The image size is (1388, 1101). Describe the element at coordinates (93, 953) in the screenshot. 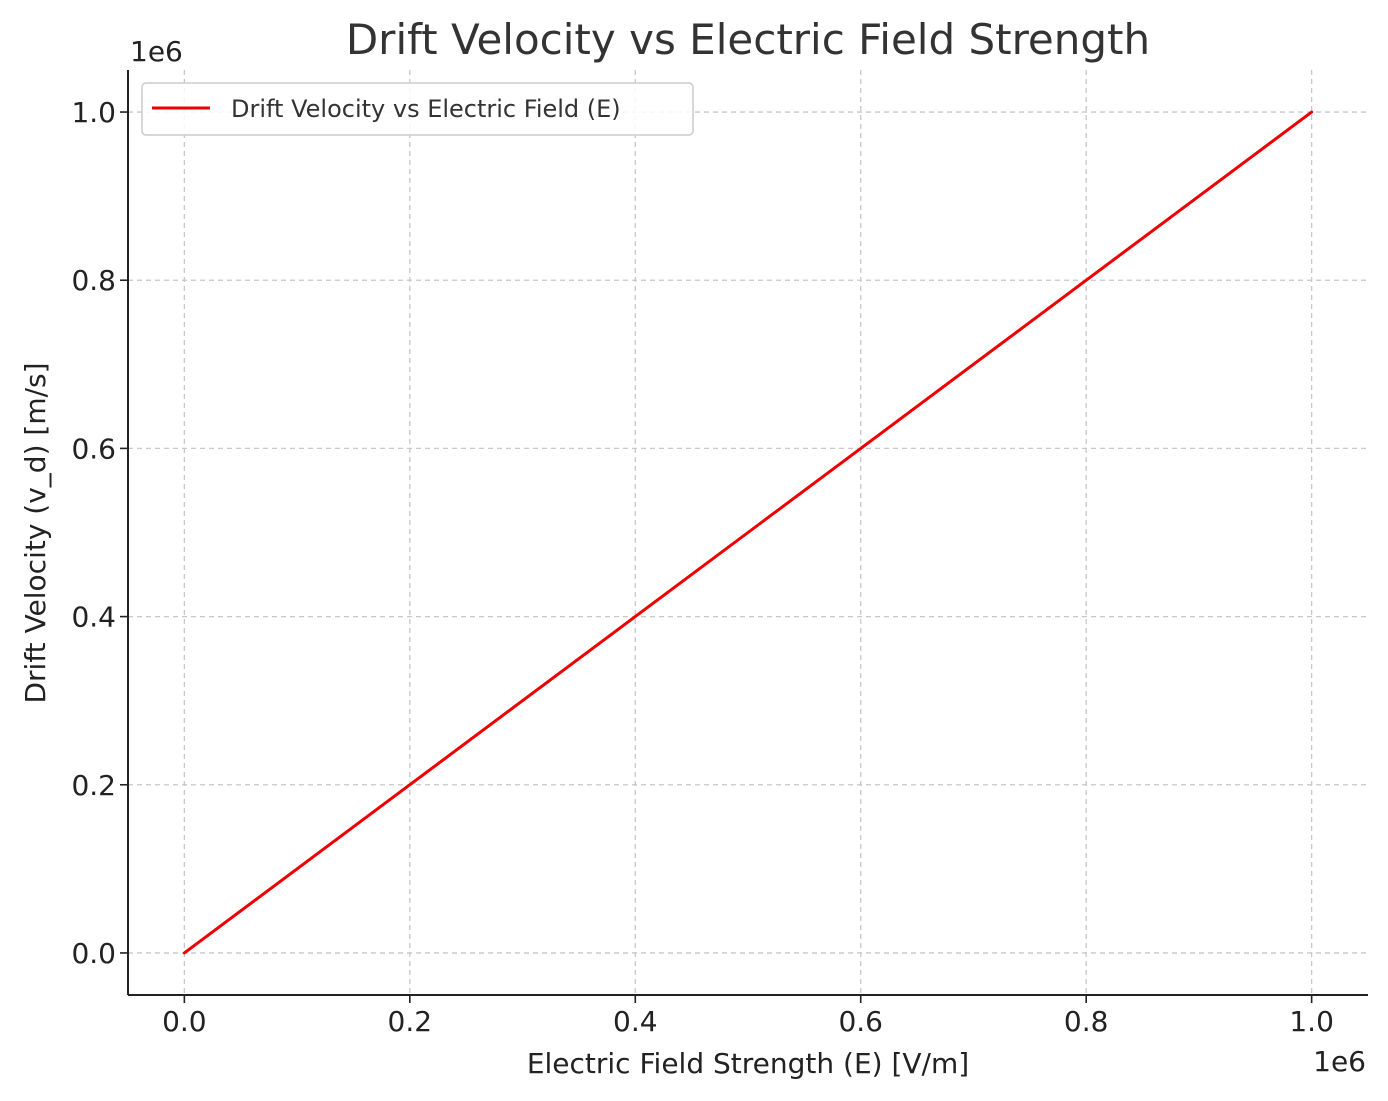

I see `y-tick-label: 0.0` at that location.